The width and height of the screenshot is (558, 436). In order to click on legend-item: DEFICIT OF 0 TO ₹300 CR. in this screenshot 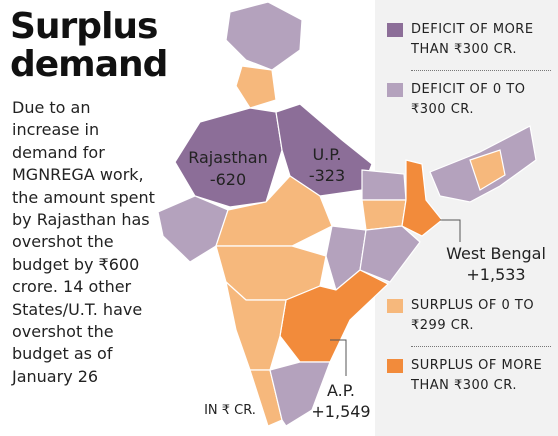, I will do `click(471, 100)`.